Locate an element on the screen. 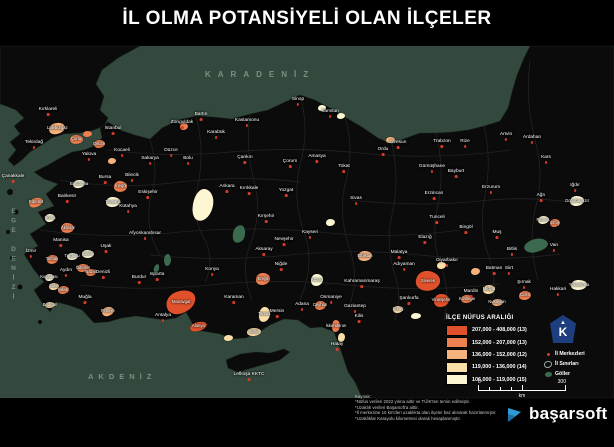  province-name: Ardahan is located at coordinates (532, 137).